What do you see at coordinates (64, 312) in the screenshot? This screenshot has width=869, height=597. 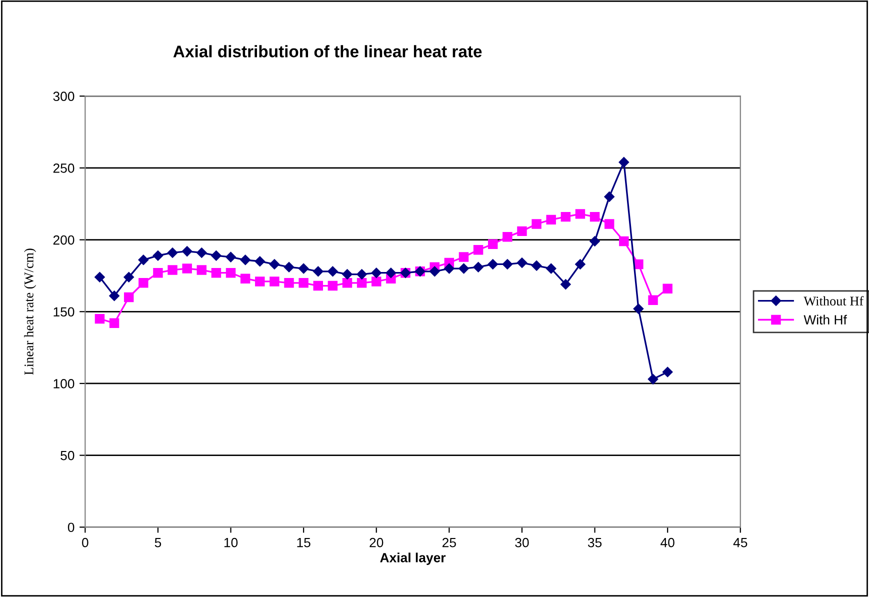 I see `y-tick-label: 150` at bounding box center [64, 312].